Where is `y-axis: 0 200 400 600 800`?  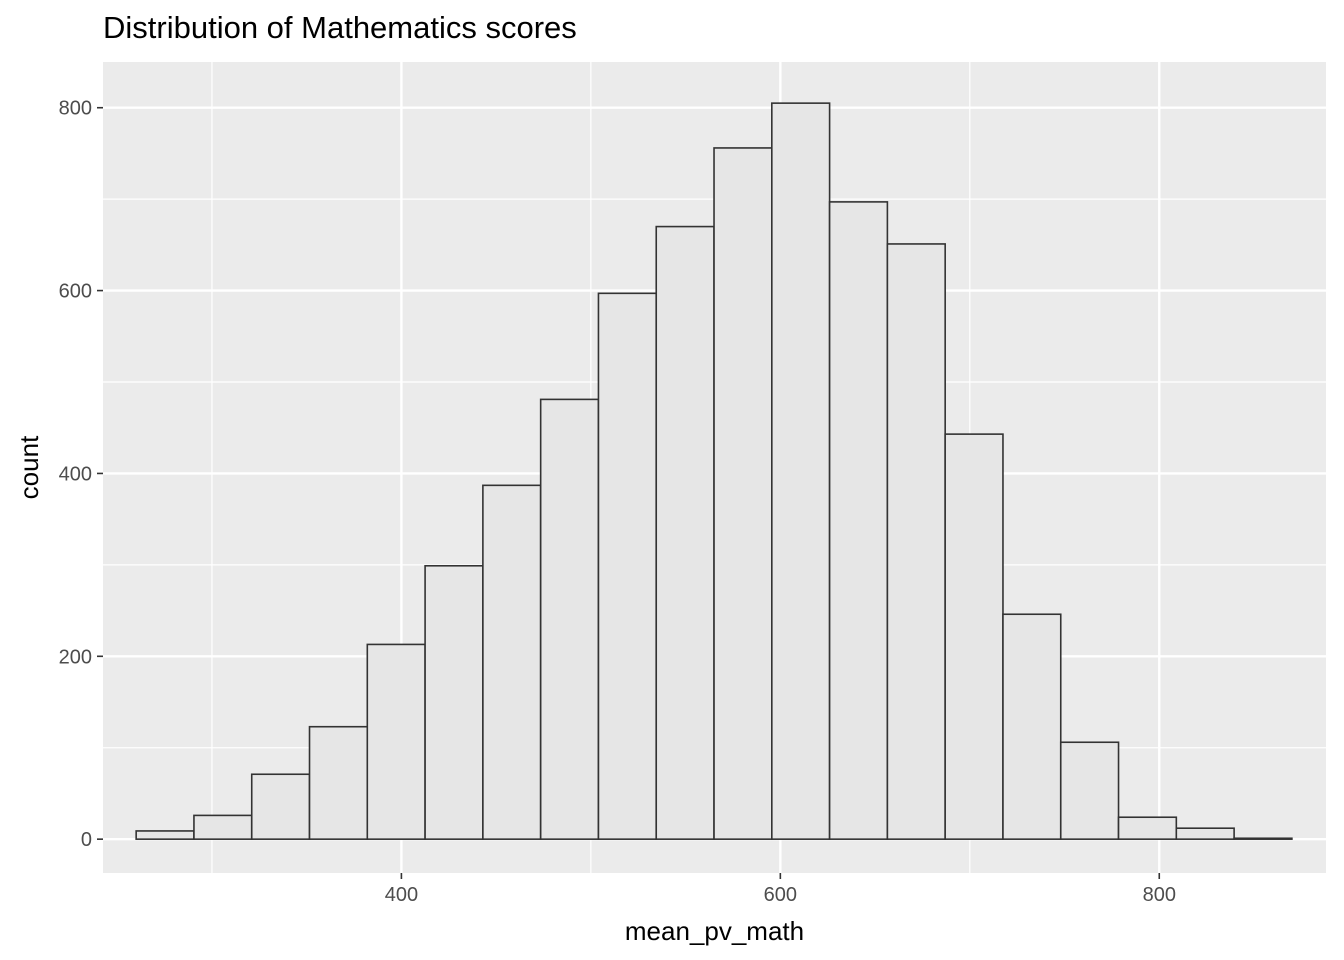 y-axis: 0 200 400 600 800 is located at coordinates (81, 474).